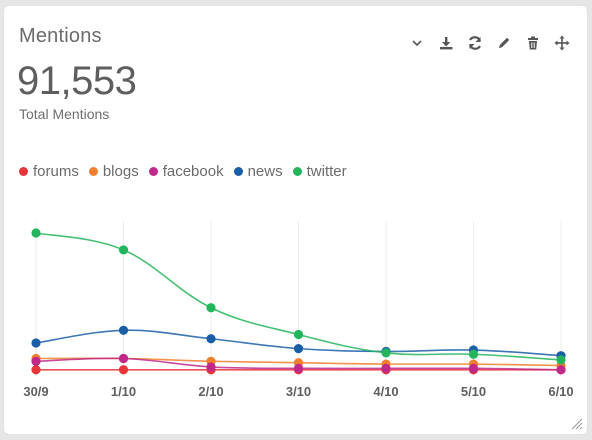 This screenshot has height=440, width=592. Describe the element at coordinates (120, 171) in the screenshot. I see `legend-label-blogs: blogs` at that location.